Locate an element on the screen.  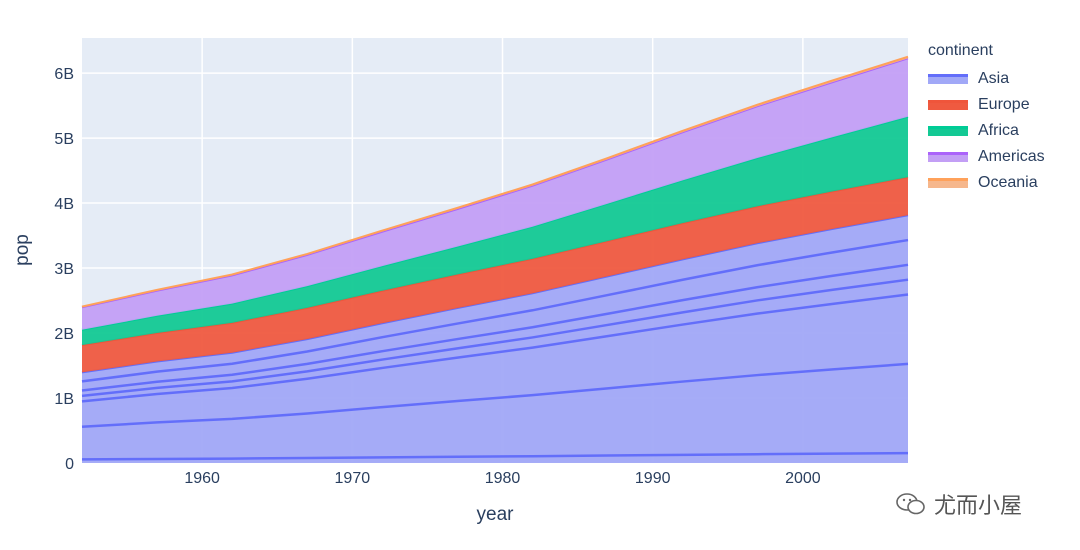
y-tick-label: 0 is located at coordinates (69, 464).